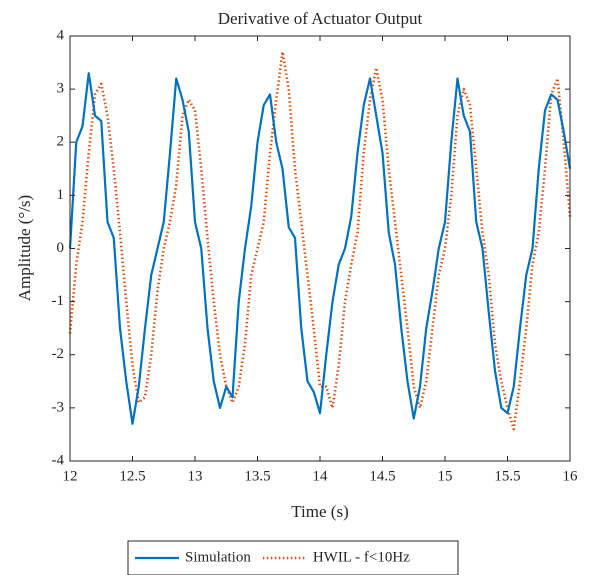 The width and height of the screenshot is (589, 575). Describe the element at coordinates (445, 476) in the screenshot. I see `x-tick-label: 15` at that location.